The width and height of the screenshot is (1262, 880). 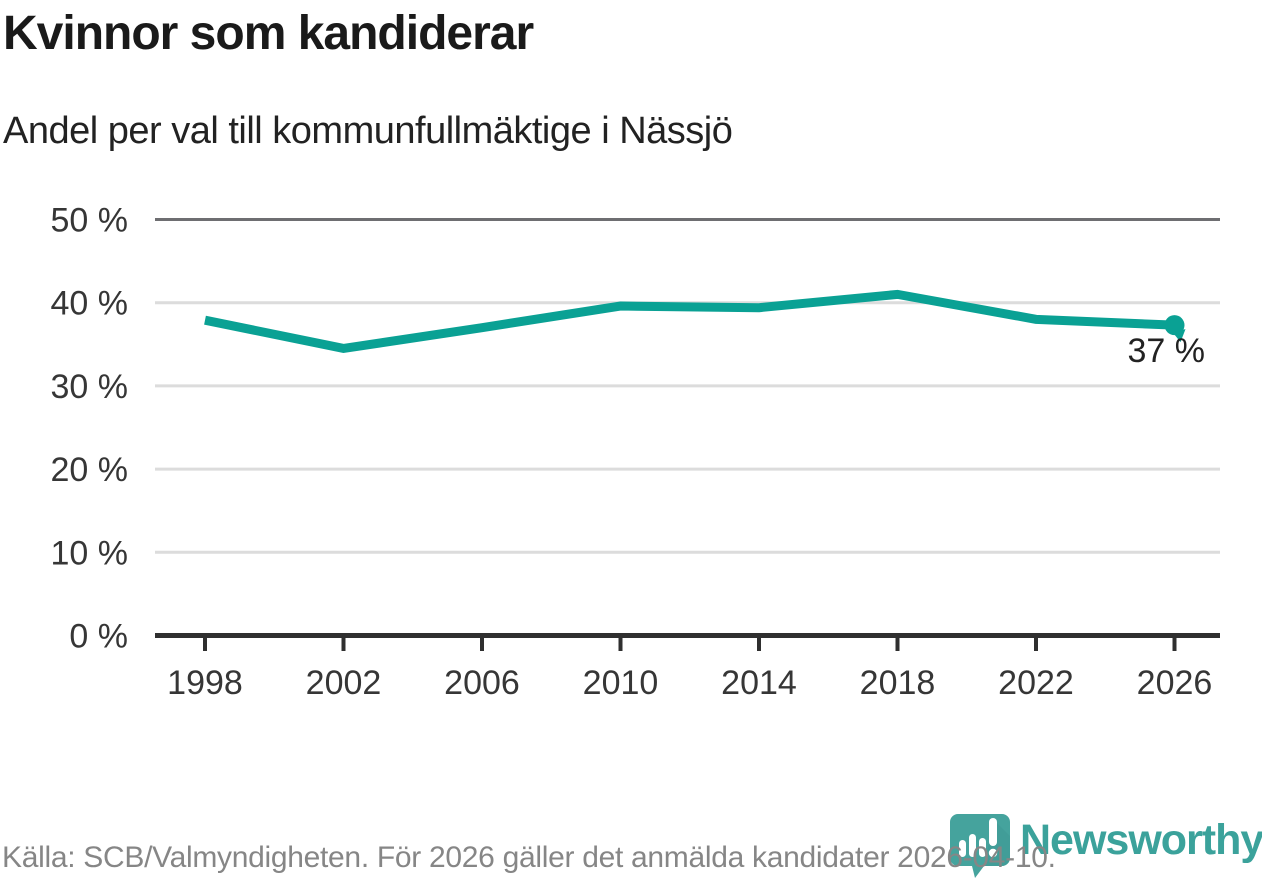 I want to click on x-tick-label: 2022, so click(x=1036, y=683).